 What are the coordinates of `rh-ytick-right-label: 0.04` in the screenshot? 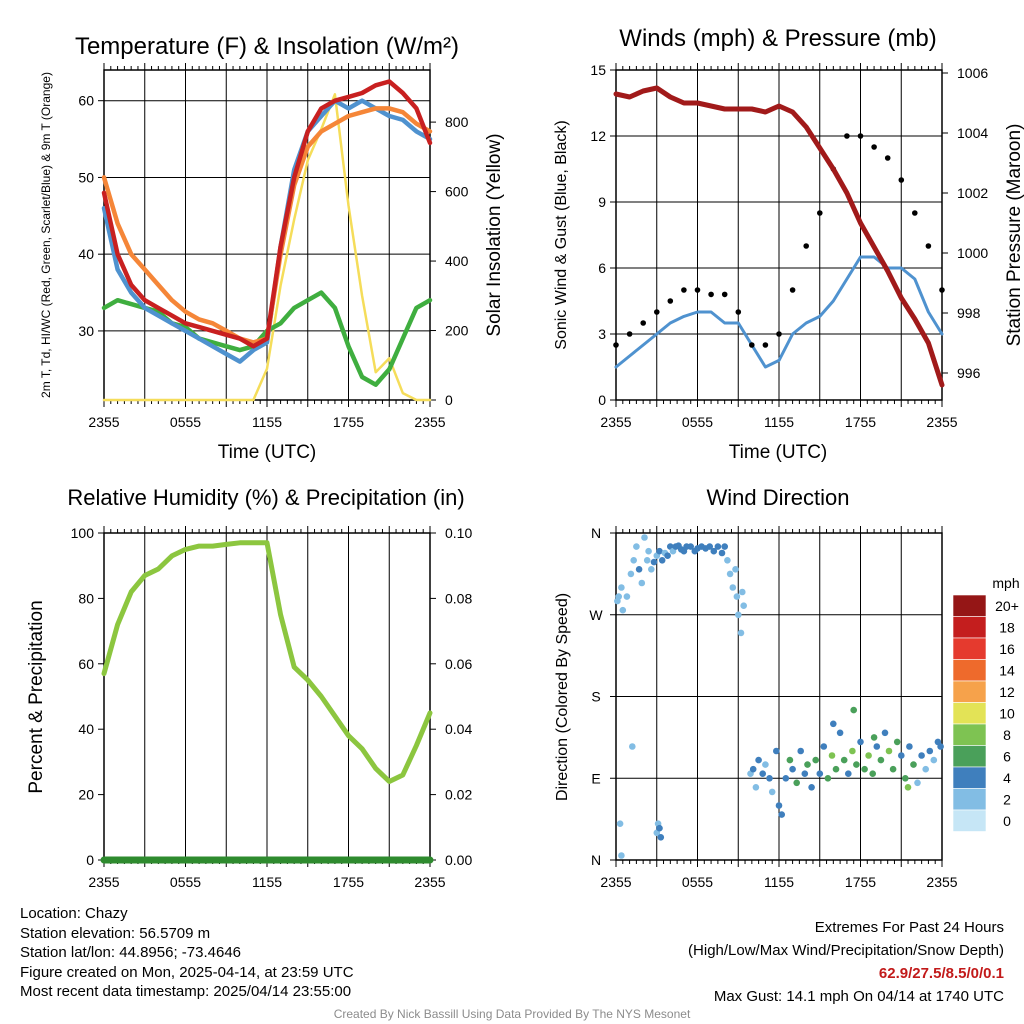 It's located at (458, 729).